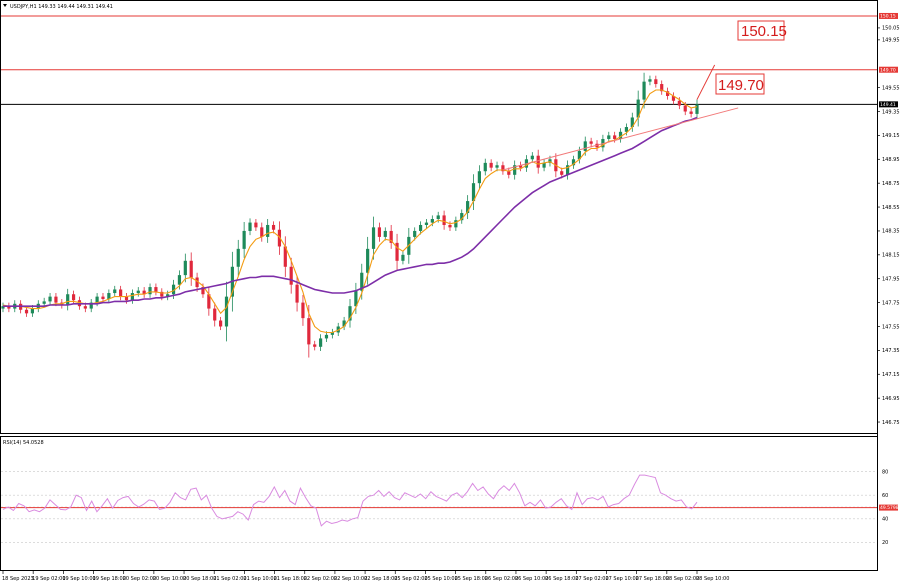  Describe the element at coordinates (885, 472) in the screenshot. I see `rsi-level-label: 80` at that location.